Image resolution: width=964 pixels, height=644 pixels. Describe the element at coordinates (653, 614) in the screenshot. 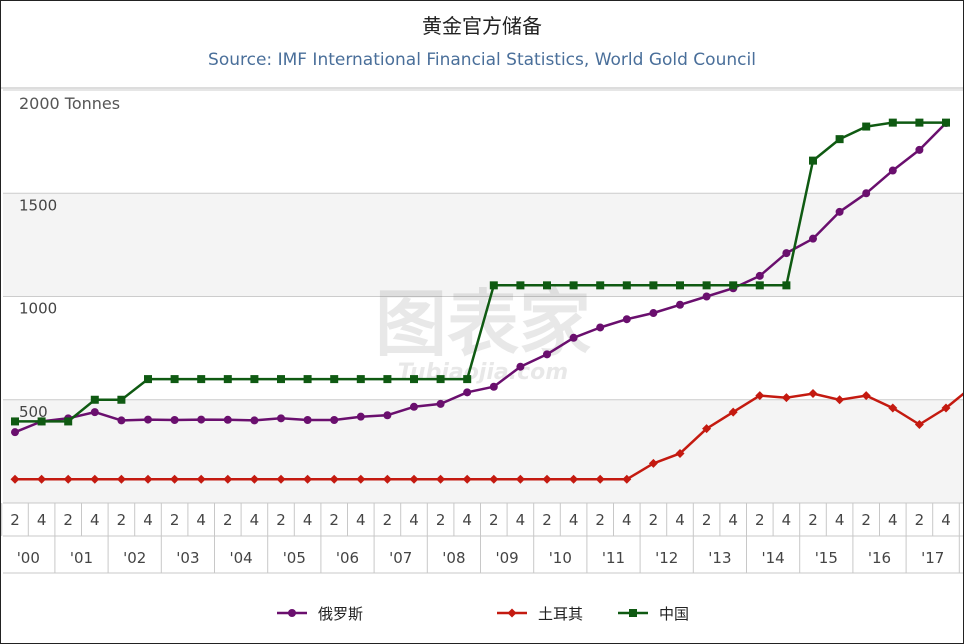

I see `legend-item: 中国` at that location.